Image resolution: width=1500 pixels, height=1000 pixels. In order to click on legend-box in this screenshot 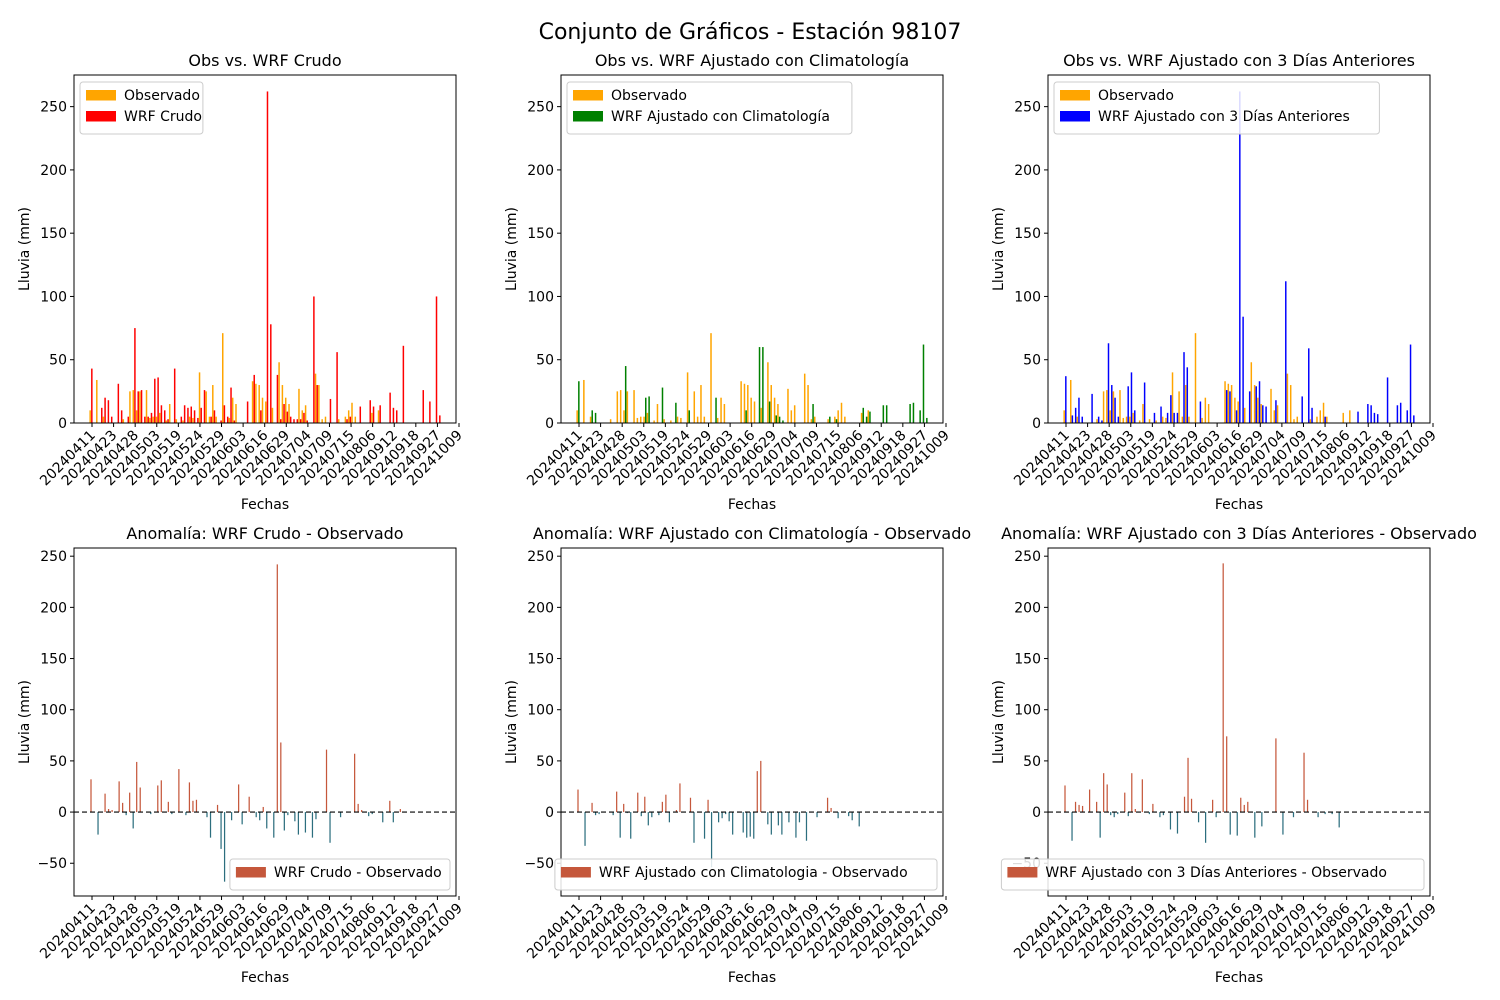, I will do `click(340, 874)`.